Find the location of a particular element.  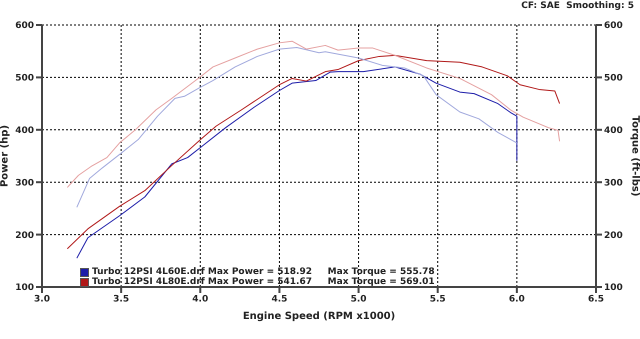

x-tick-label: 3.5 is located at coordinates (121, 299).